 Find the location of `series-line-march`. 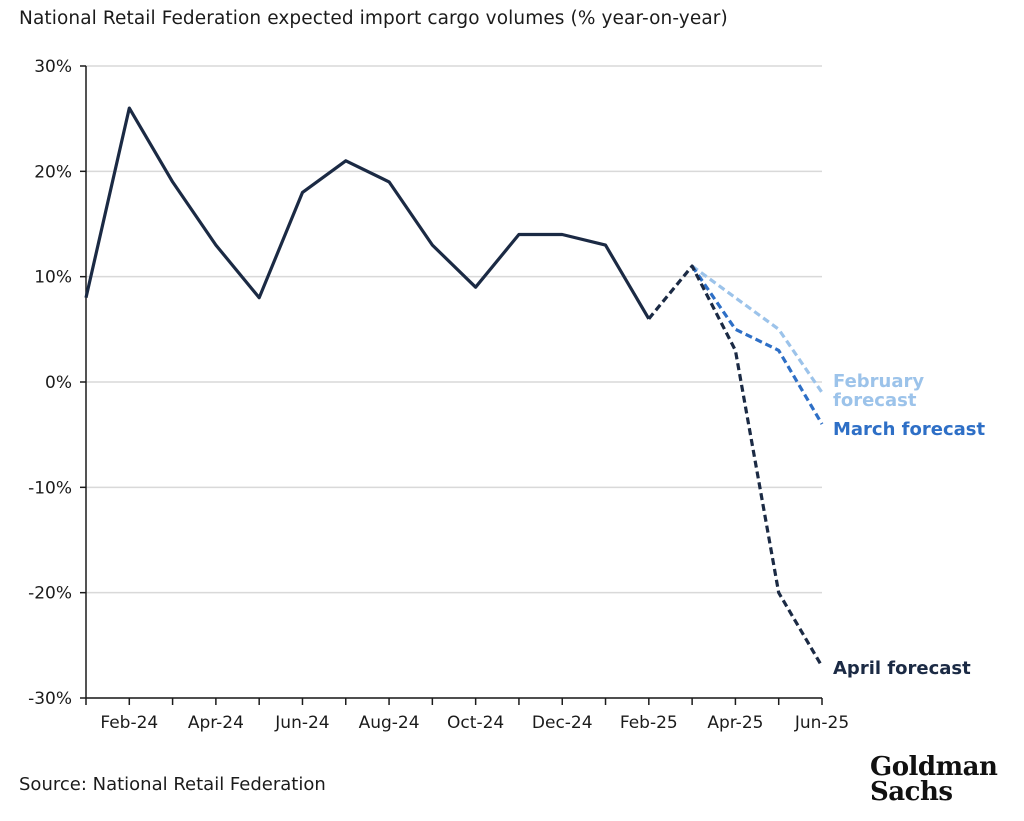

series-line-march is located at coordinates (757, 345).